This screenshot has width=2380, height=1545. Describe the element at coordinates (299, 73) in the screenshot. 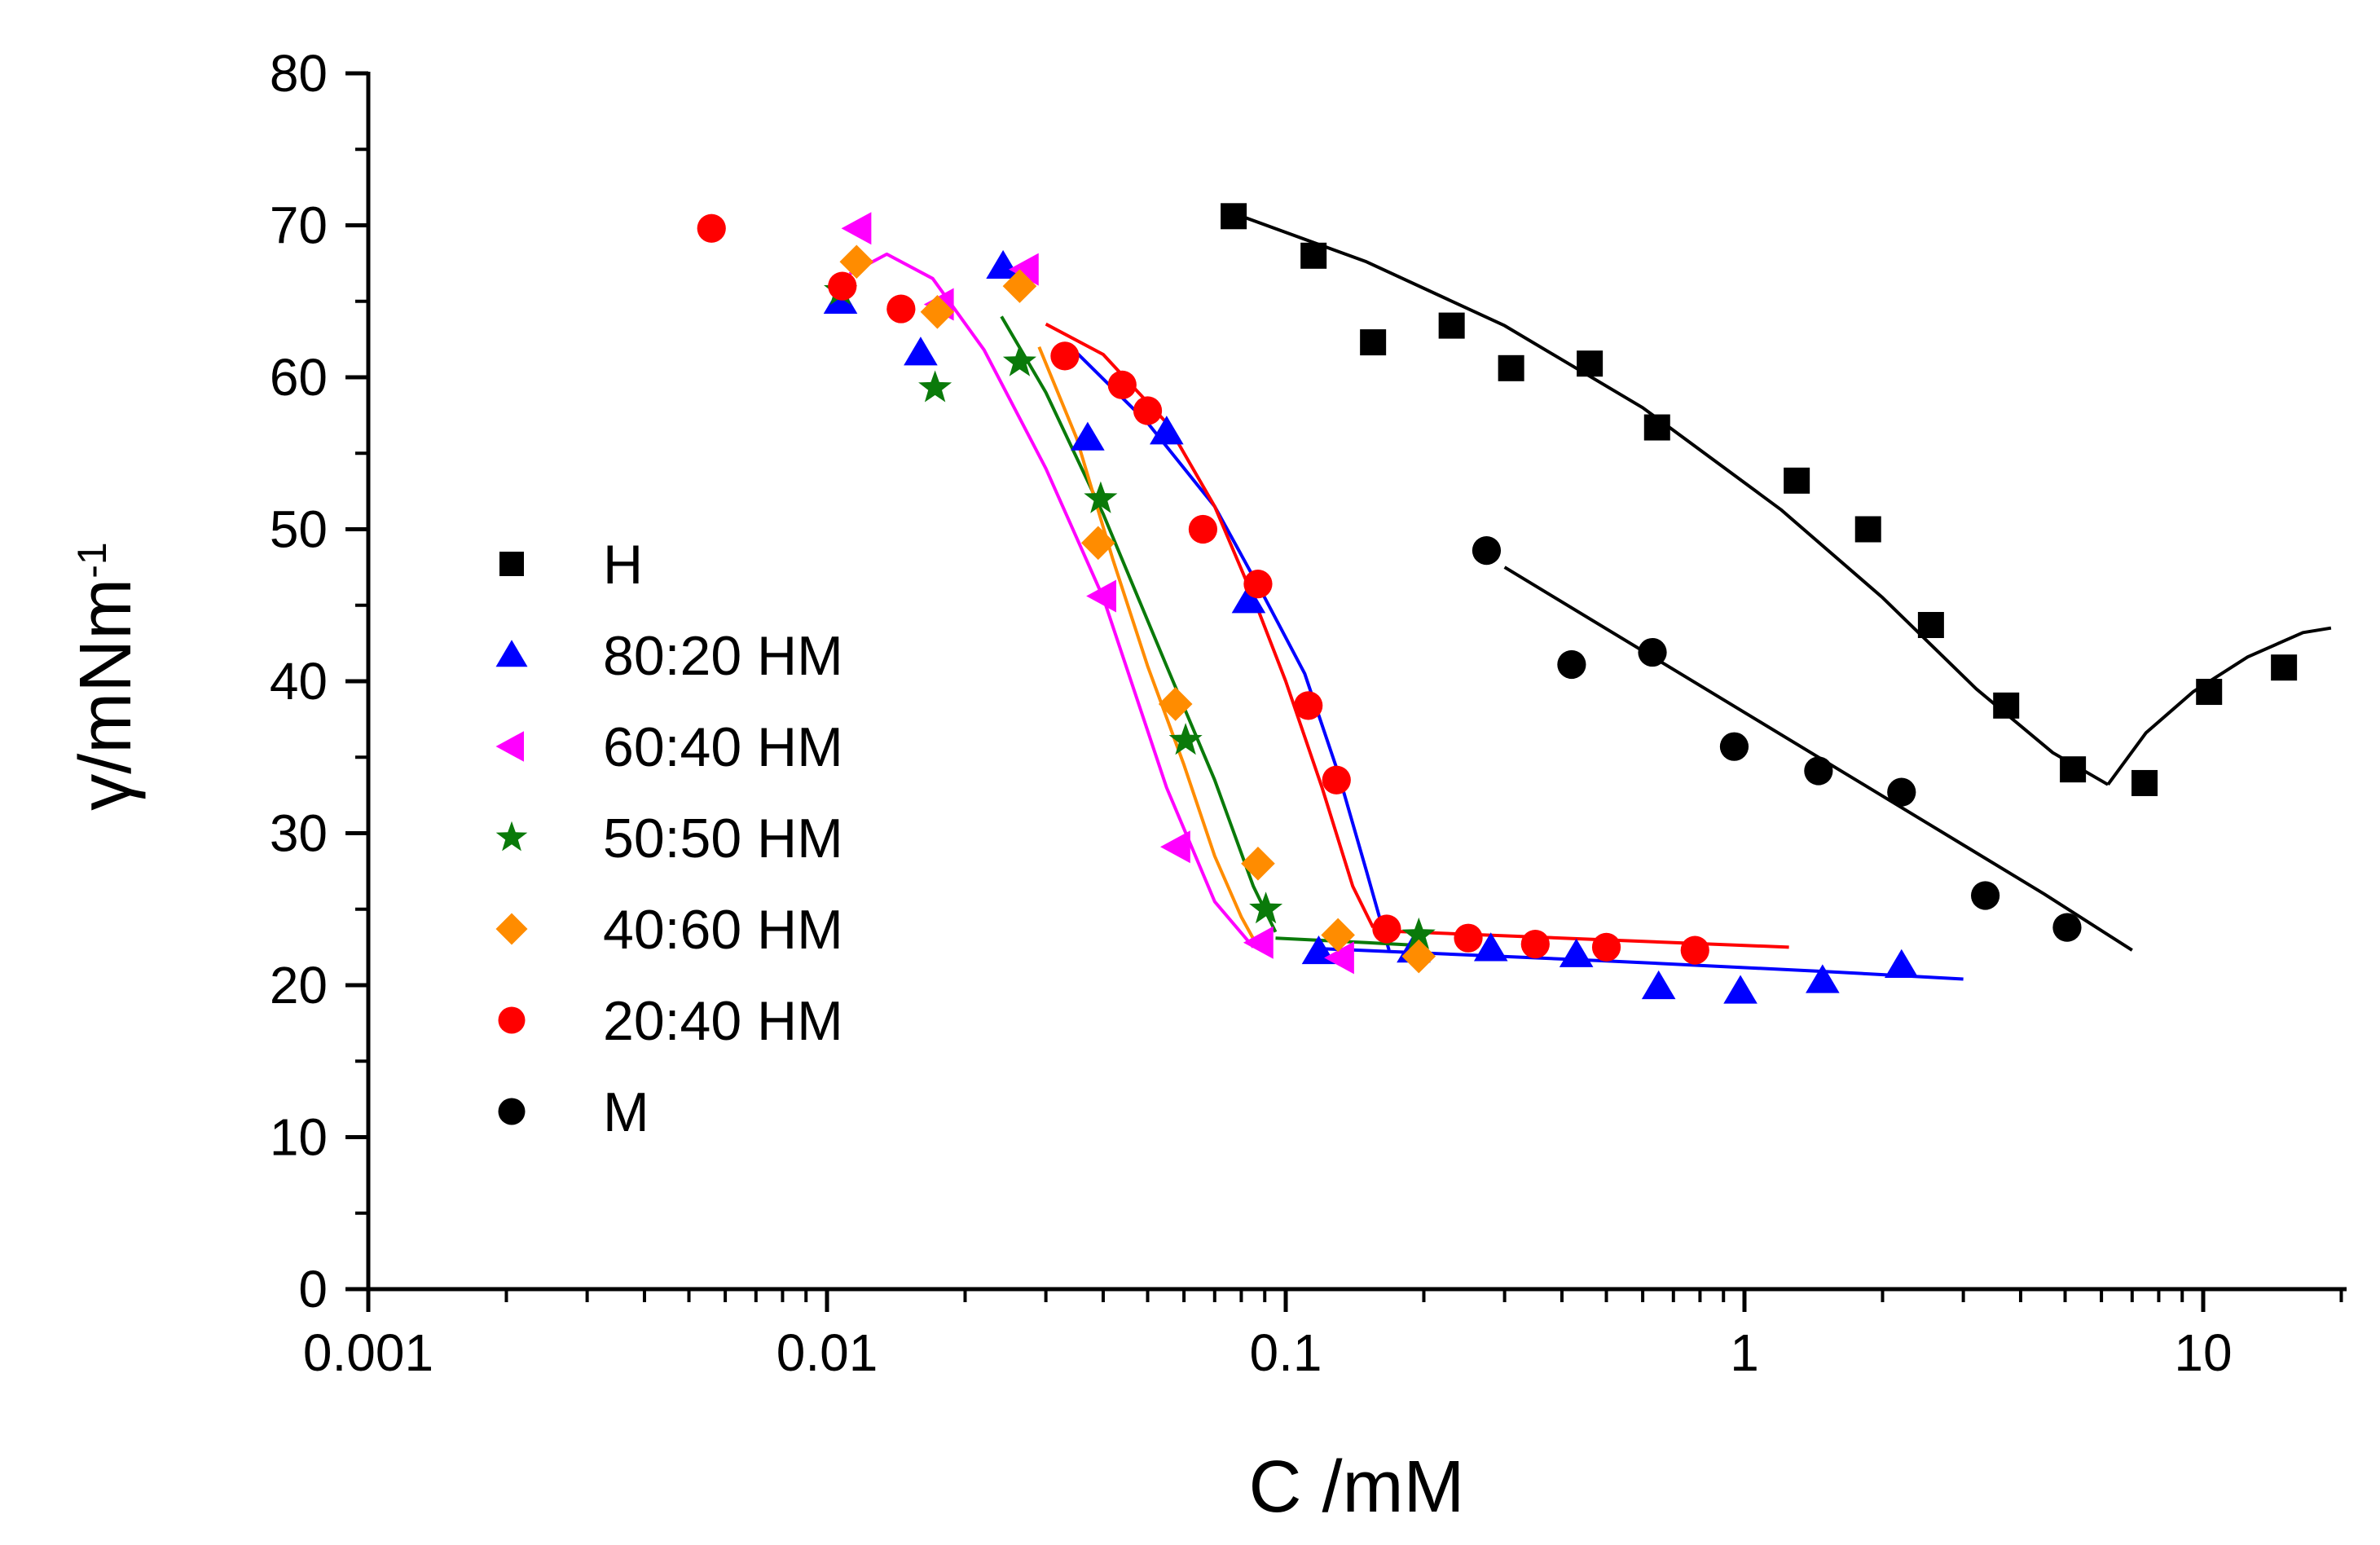

I see `y-tick-label: 80` at that location.